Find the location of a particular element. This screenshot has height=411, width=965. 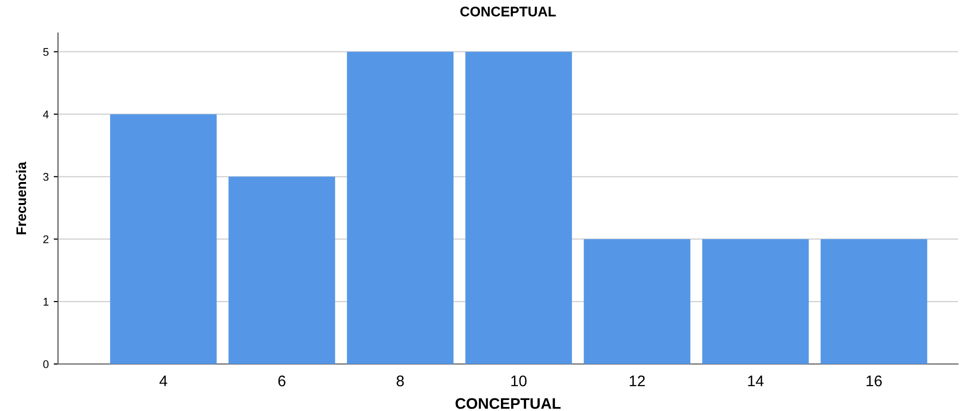

y-tick-label: 2 is located at coordinates (45, 239).